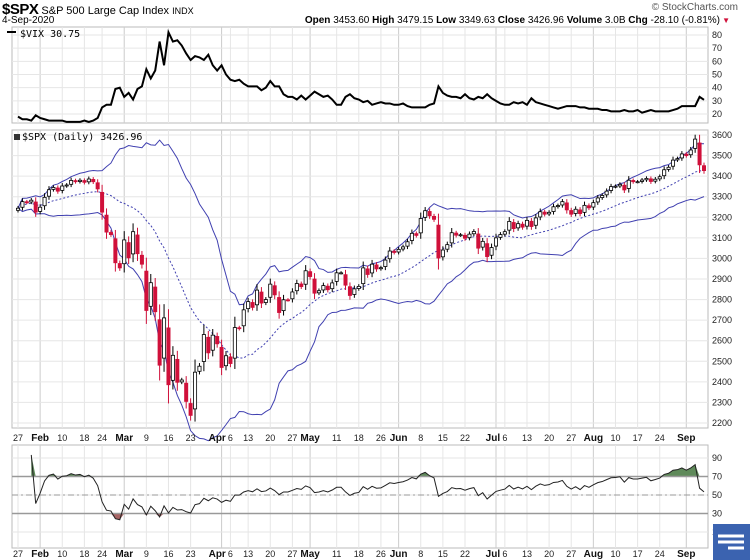 The width and height of the screenshot is (750, 560). What do you see at coordinates (722, 361) in the screenshot?
I see `spx-tick-label: 2500` at bounding box center [722, 361].